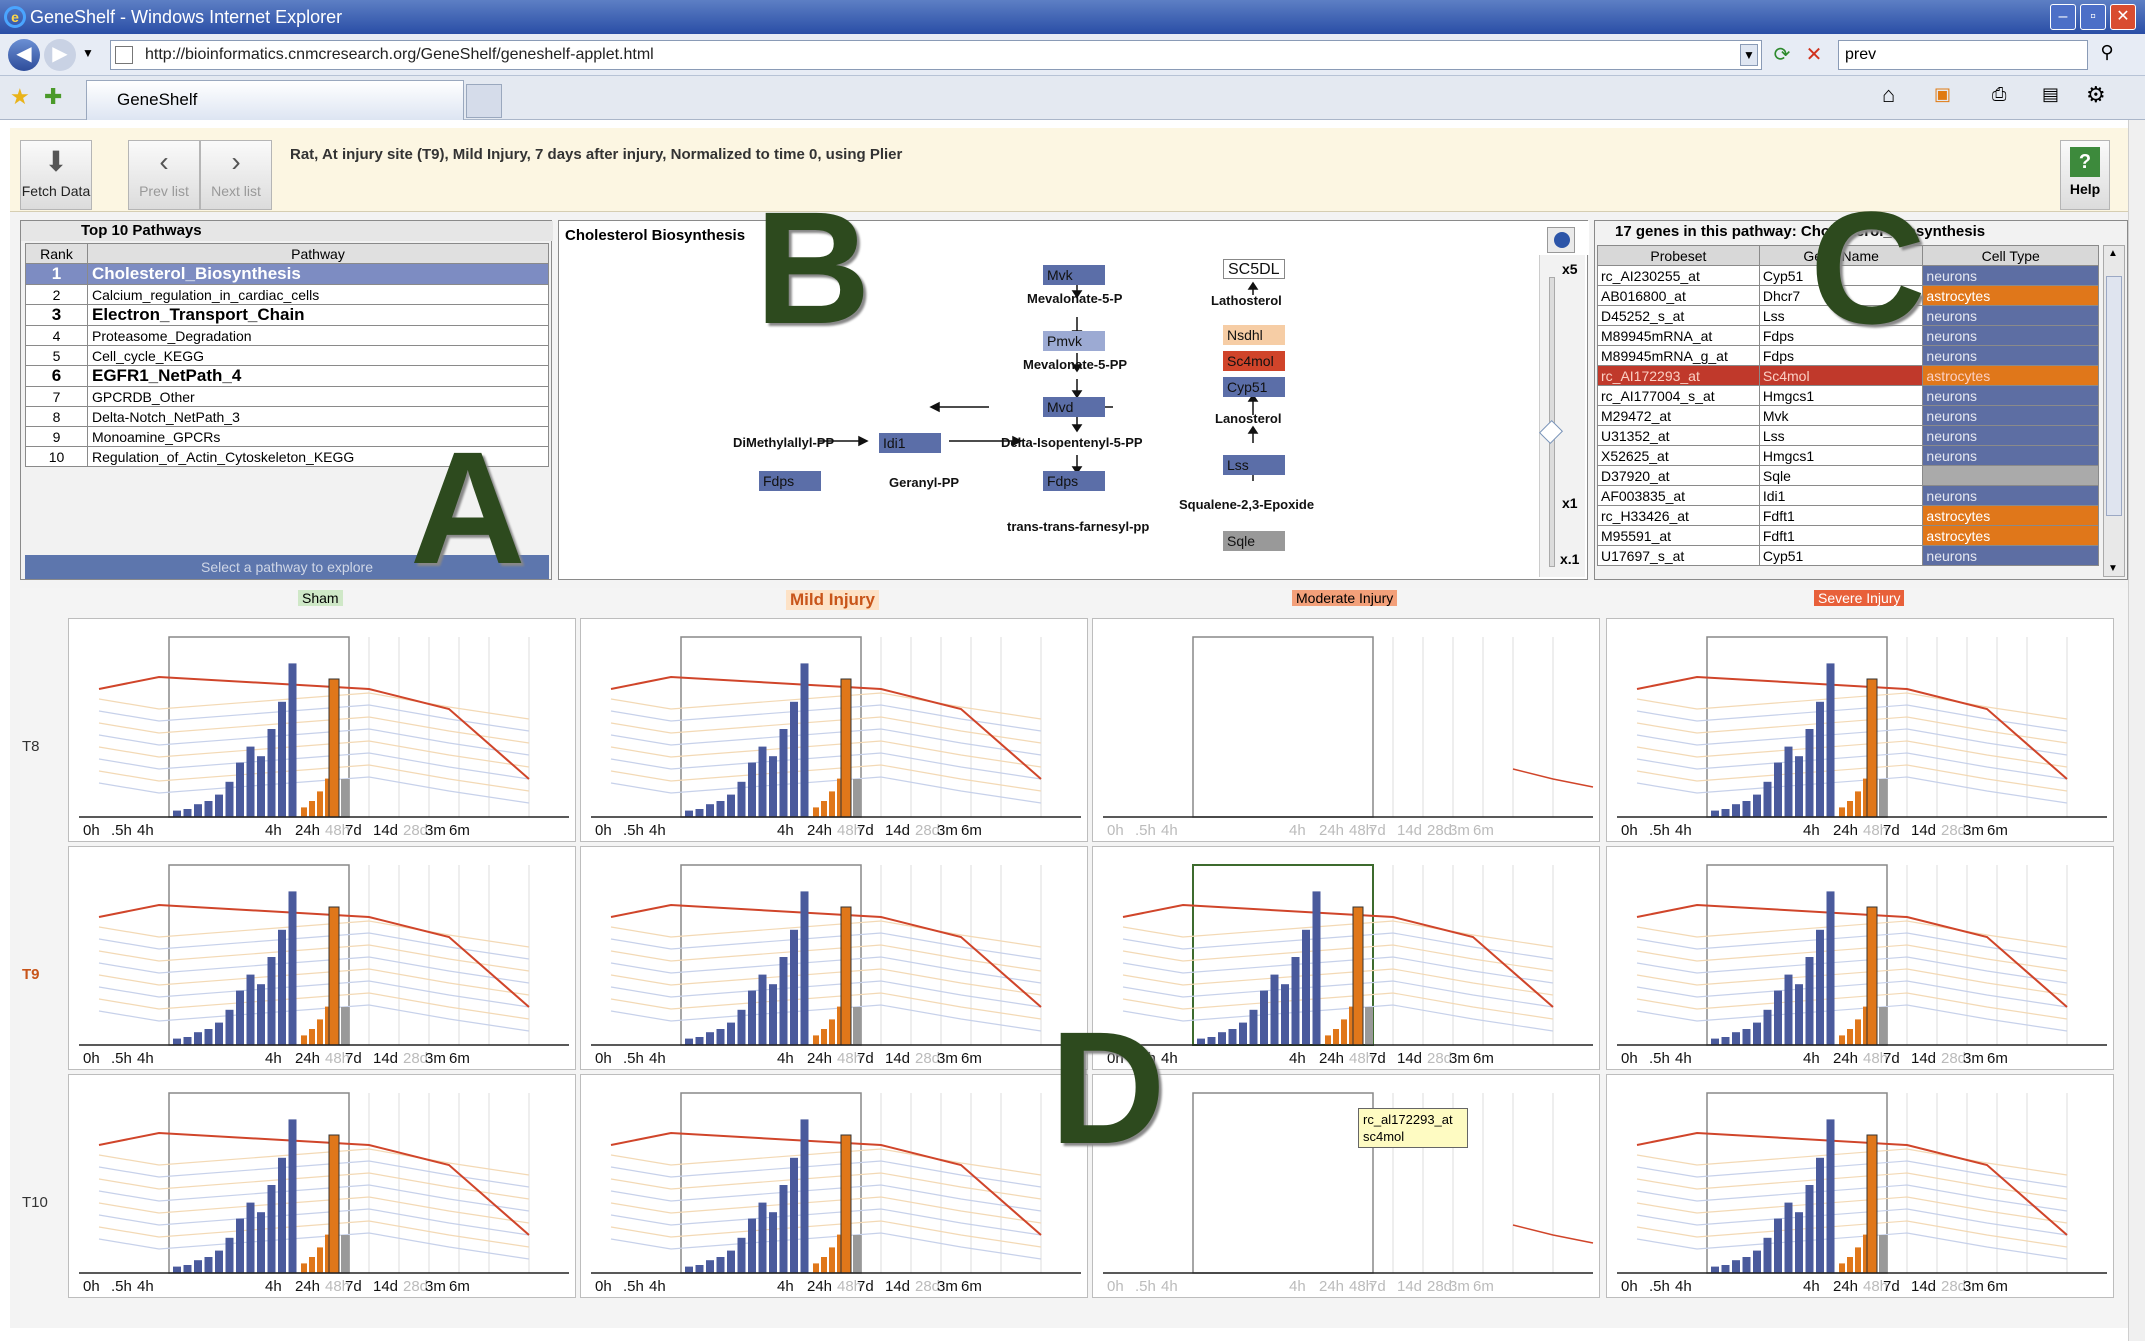  Describe the element at coordinates (320, 598) in the screenshot. I see `severity-sham: Sham` at that location.